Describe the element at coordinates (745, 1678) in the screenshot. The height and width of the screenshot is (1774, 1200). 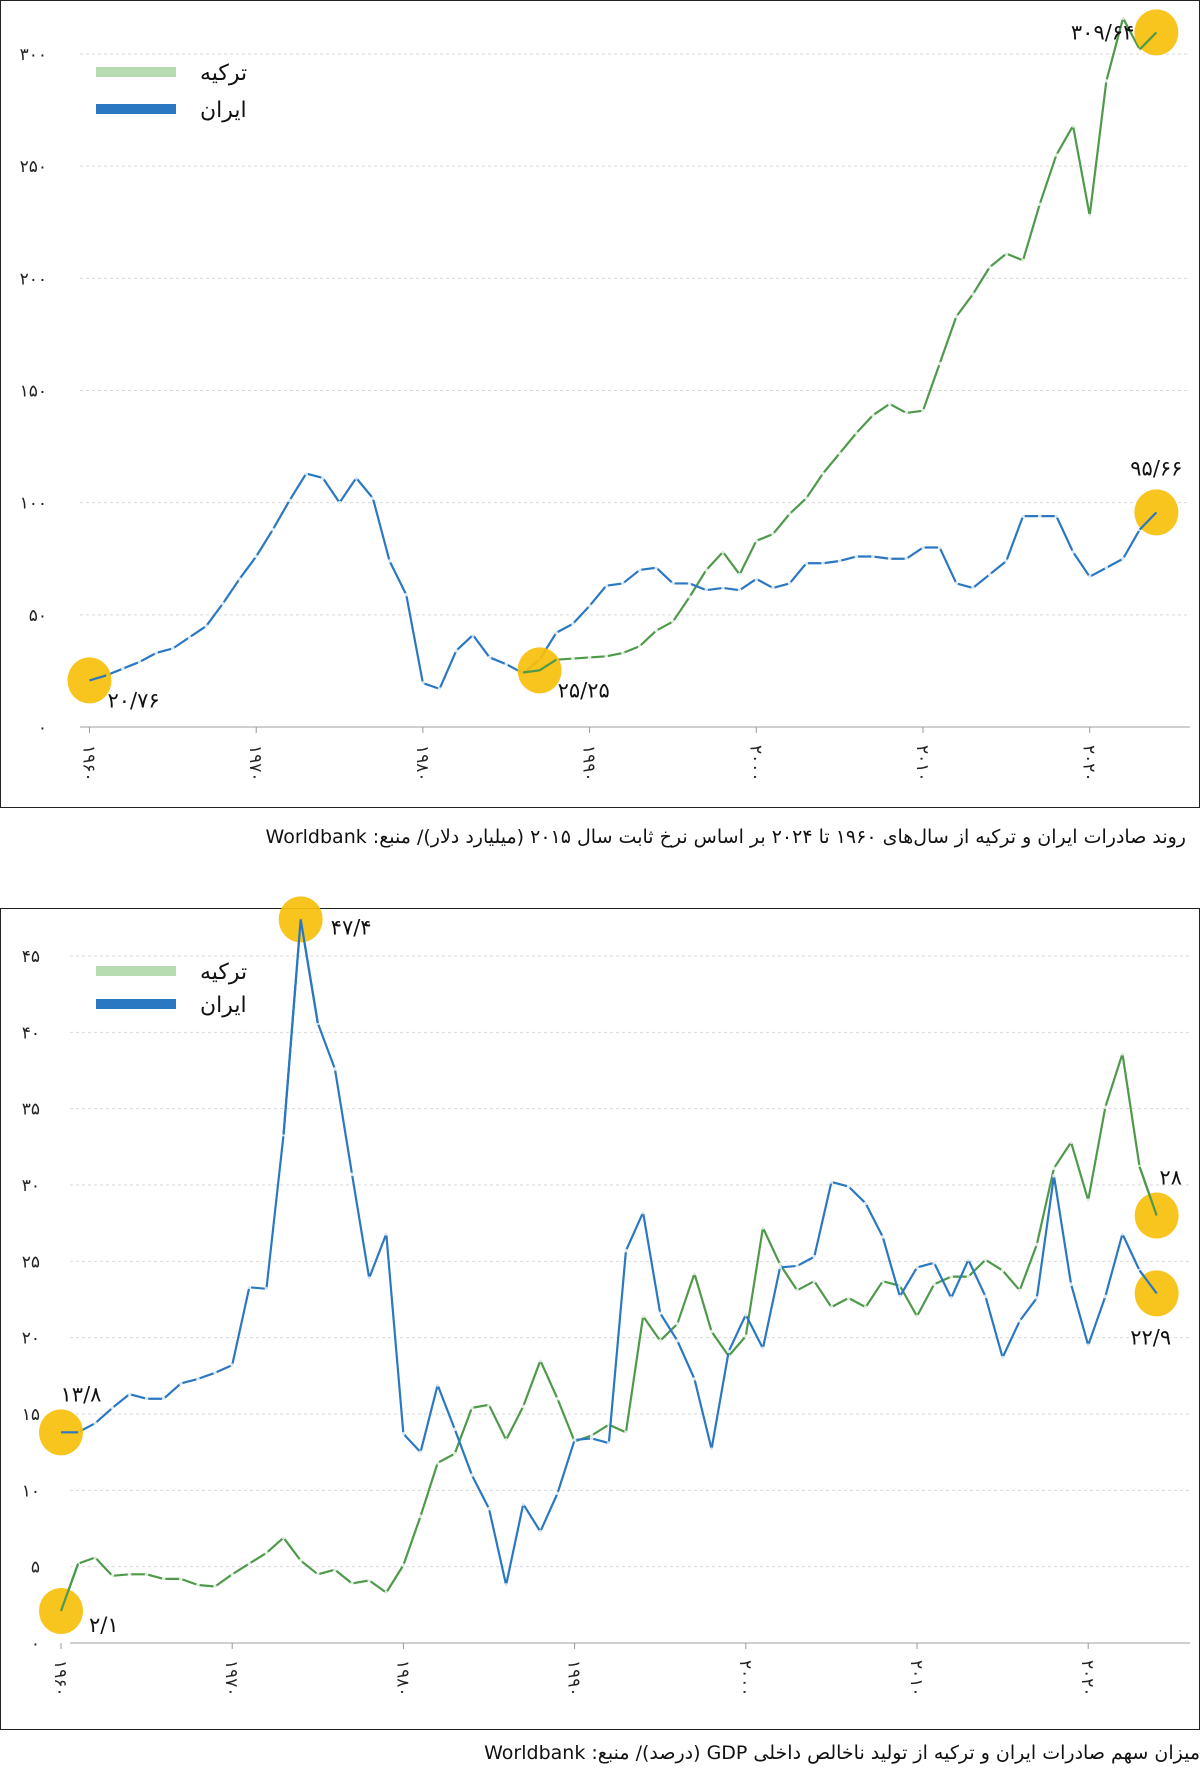
I see `x-tick-label: ۲۰۰۰` at that location.